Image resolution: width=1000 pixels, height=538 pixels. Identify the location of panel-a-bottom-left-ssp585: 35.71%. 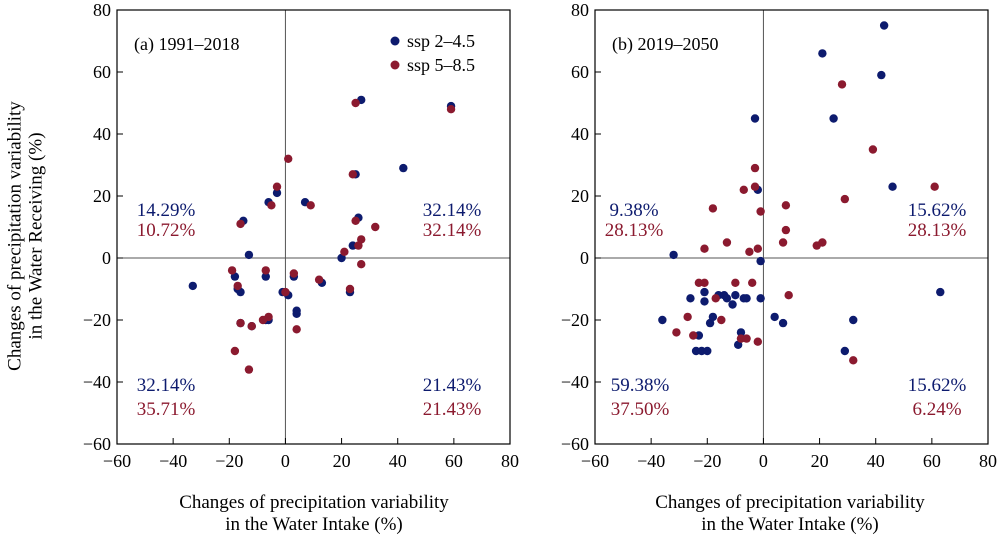
(166, 409).